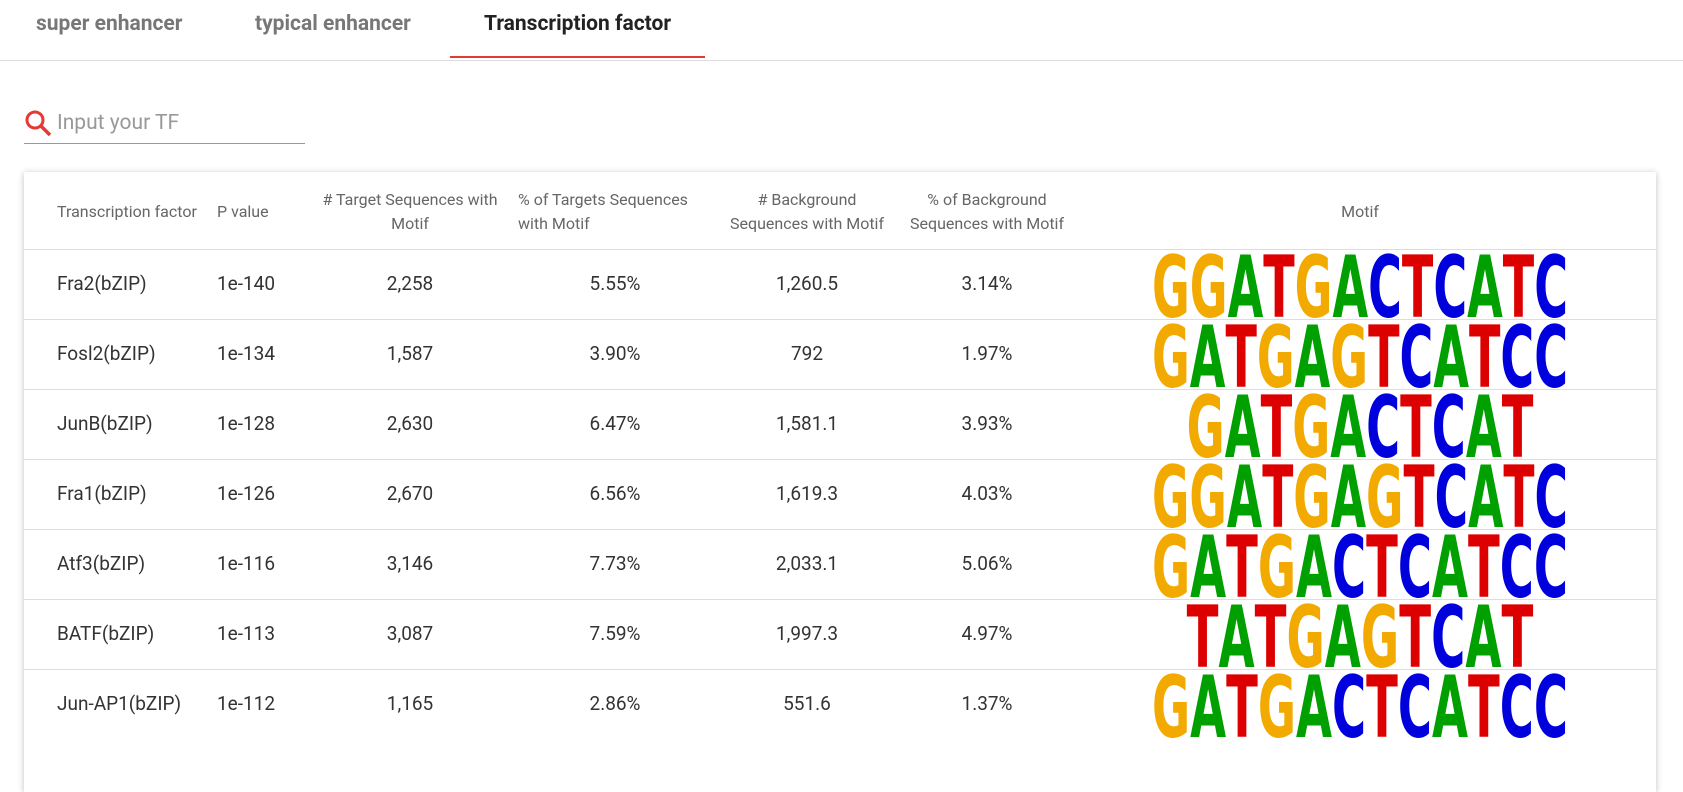  I want to click on table-cell: 1e-126, so click(246, 493).